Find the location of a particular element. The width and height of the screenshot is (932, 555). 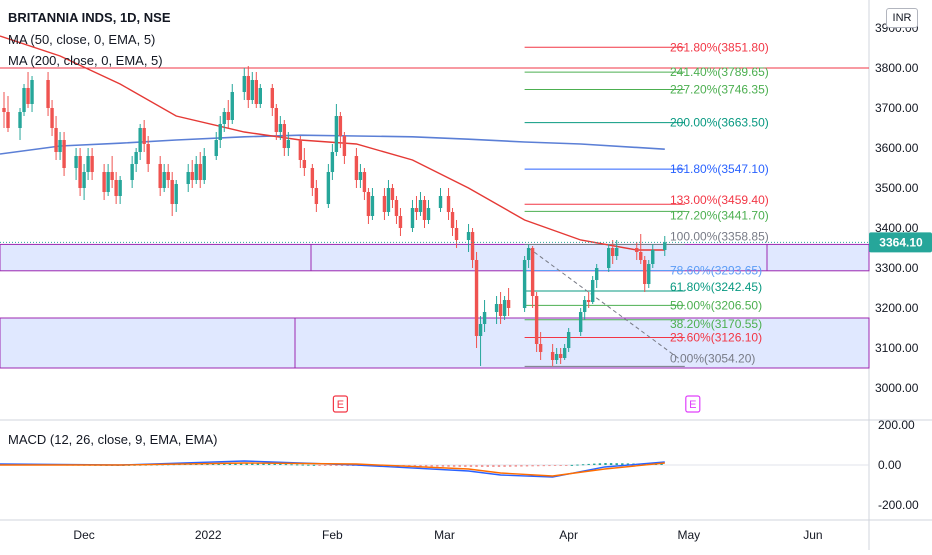

fib-level-label: 261.80%(3851.80) is located at coordinates (719, 47).